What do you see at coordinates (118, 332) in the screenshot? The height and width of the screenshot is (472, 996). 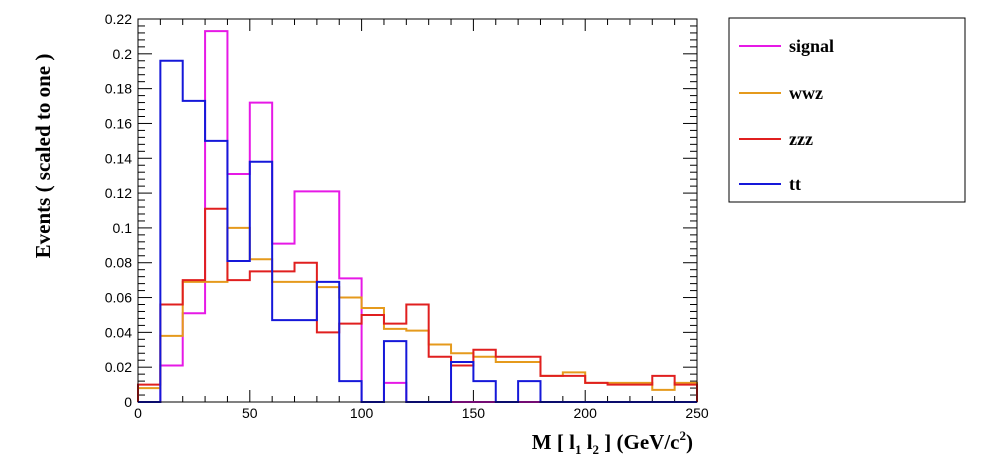 I see `y-tick-label: 0.04` at bounding box center [118, 332].